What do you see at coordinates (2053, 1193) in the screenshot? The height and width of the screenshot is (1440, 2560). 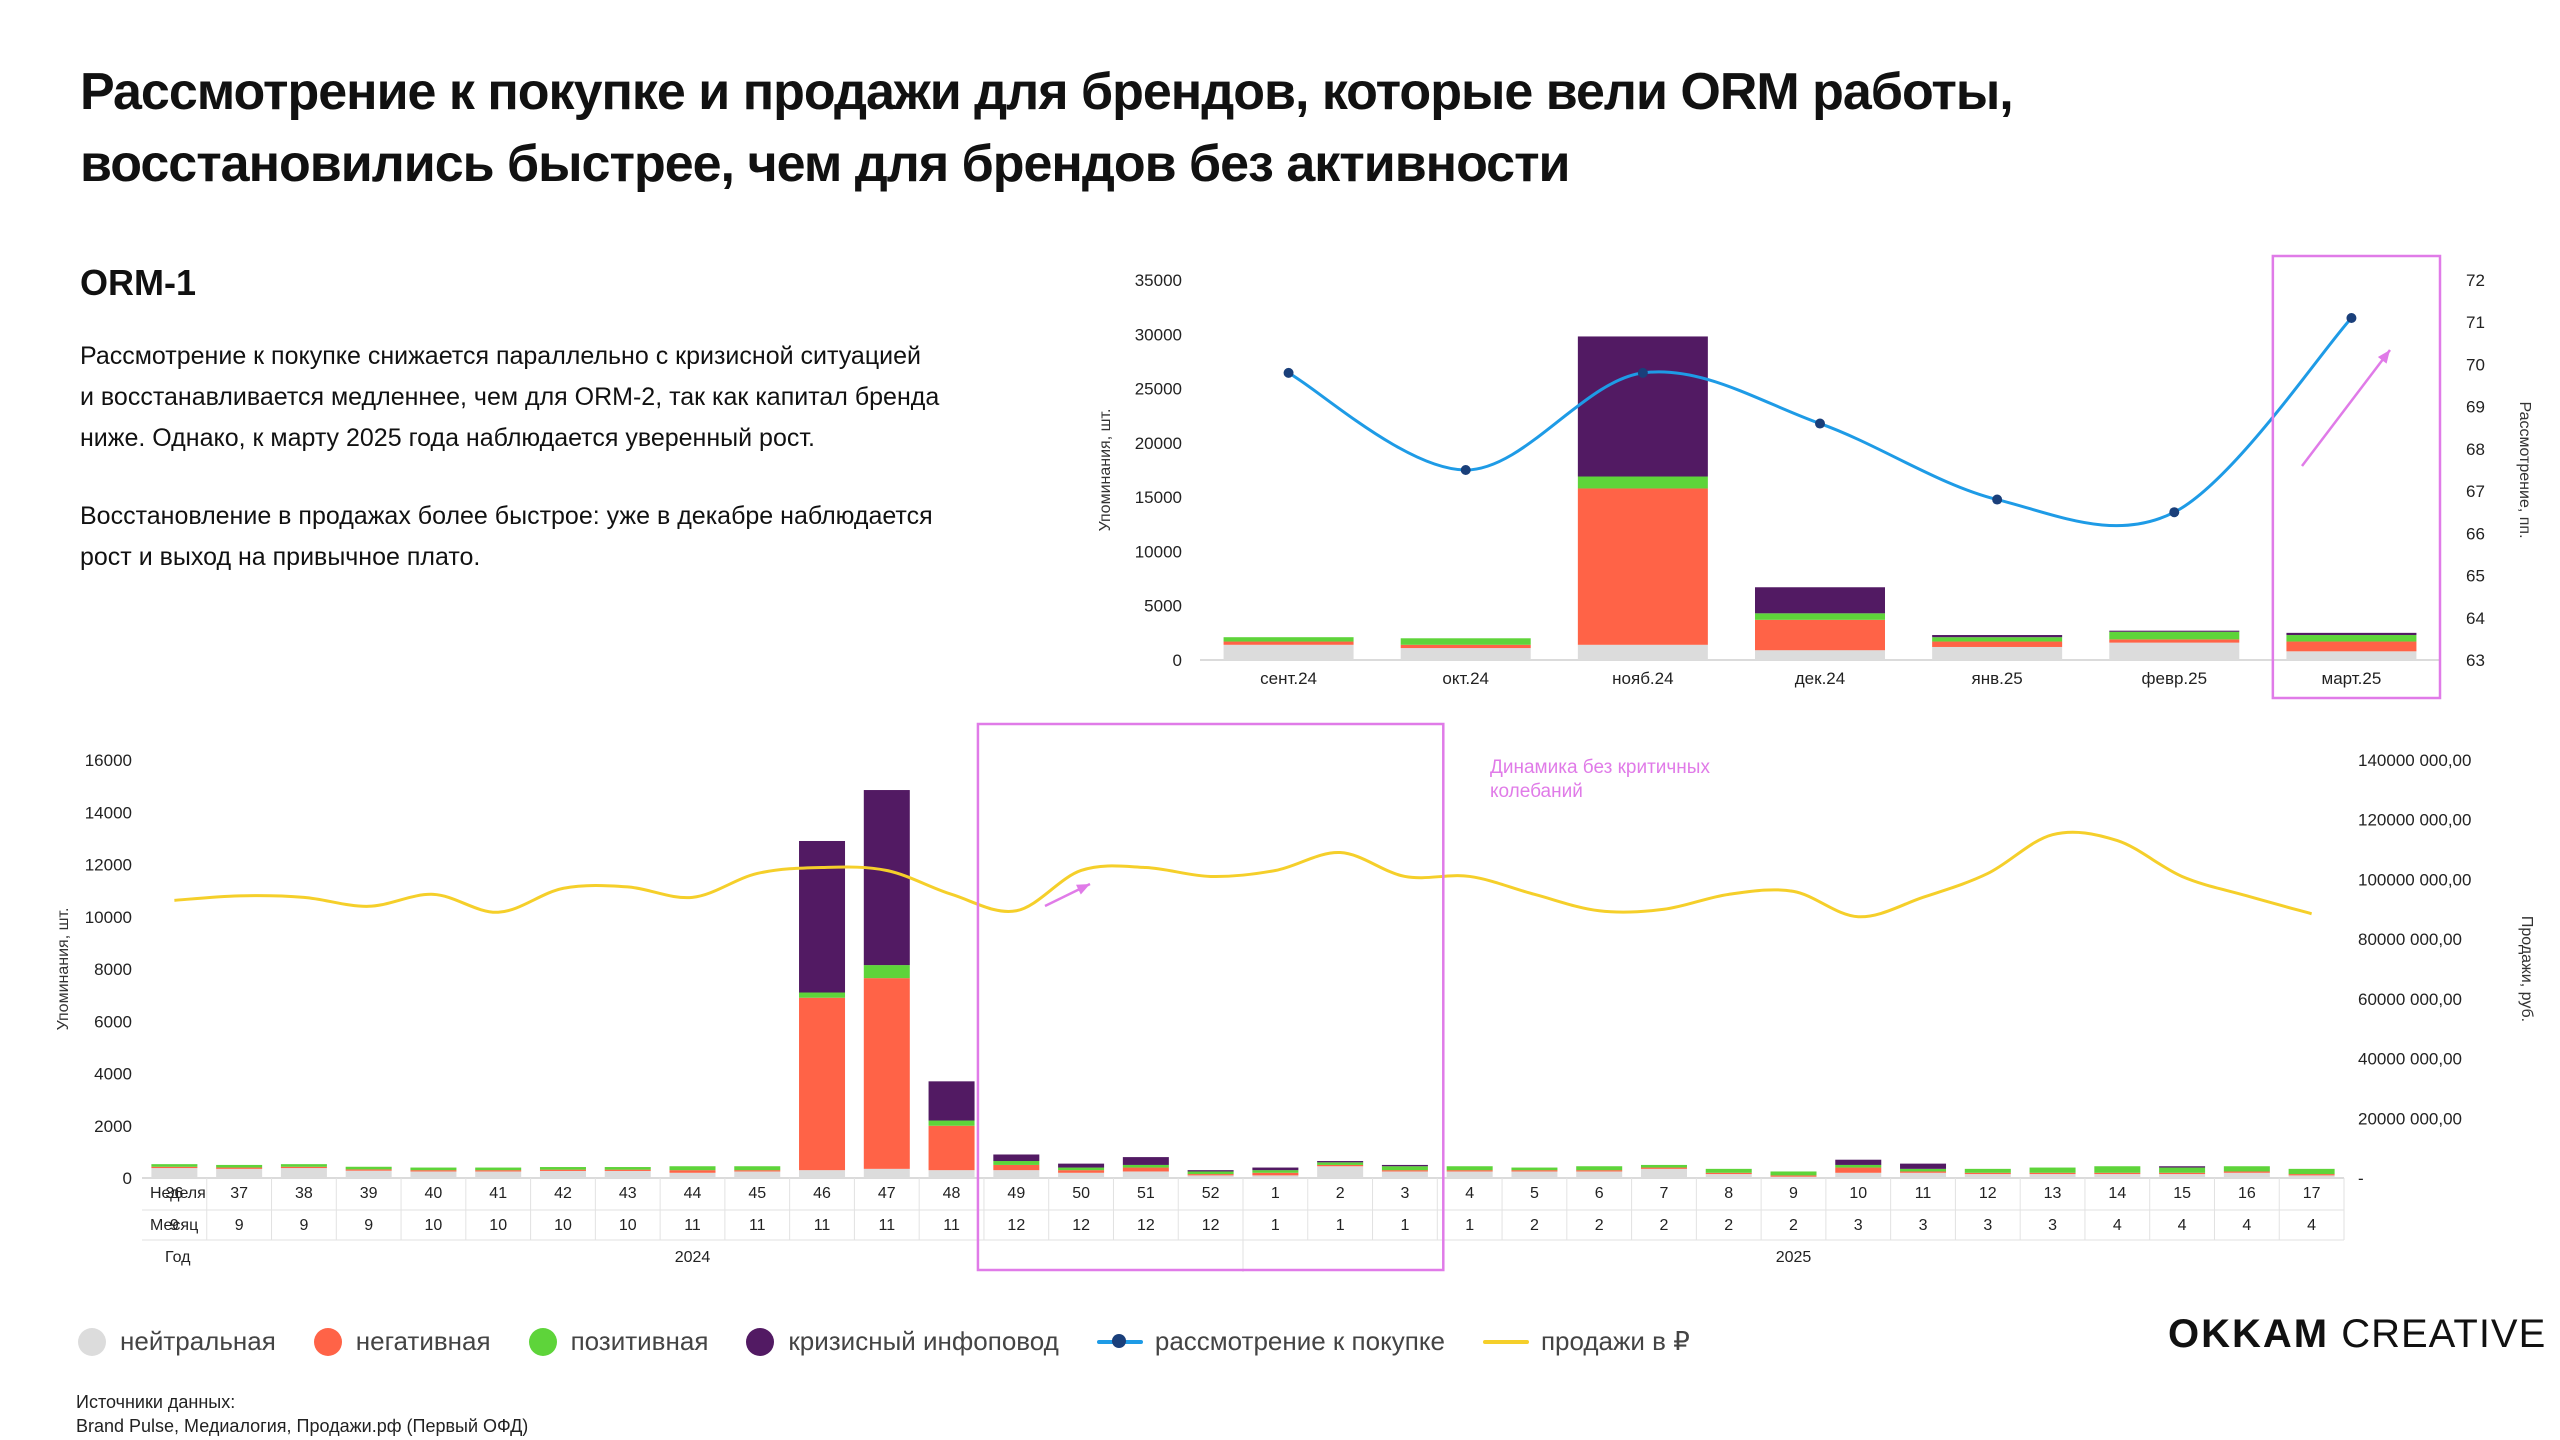 I see `week-tick-label: 13` at bounding box center [2053, 1193].